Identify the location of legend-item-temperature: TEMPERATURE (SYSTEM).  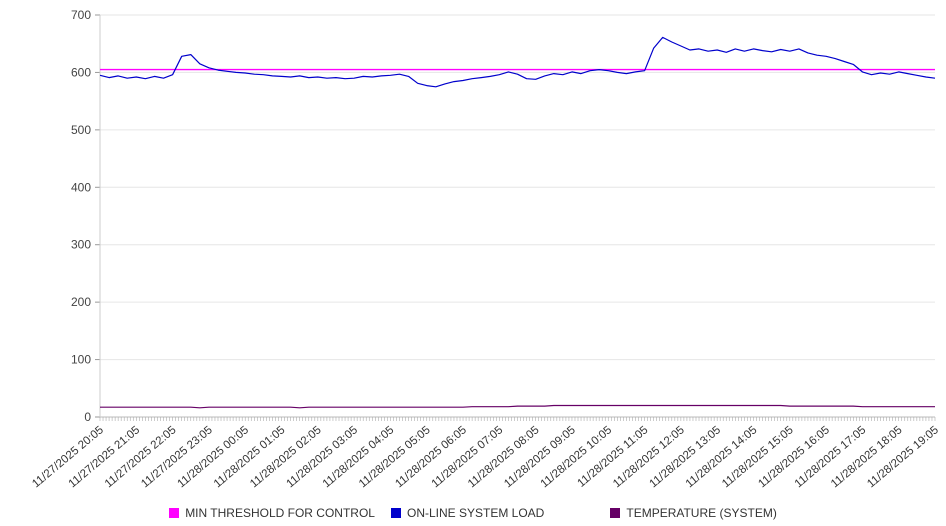
(693, 513).